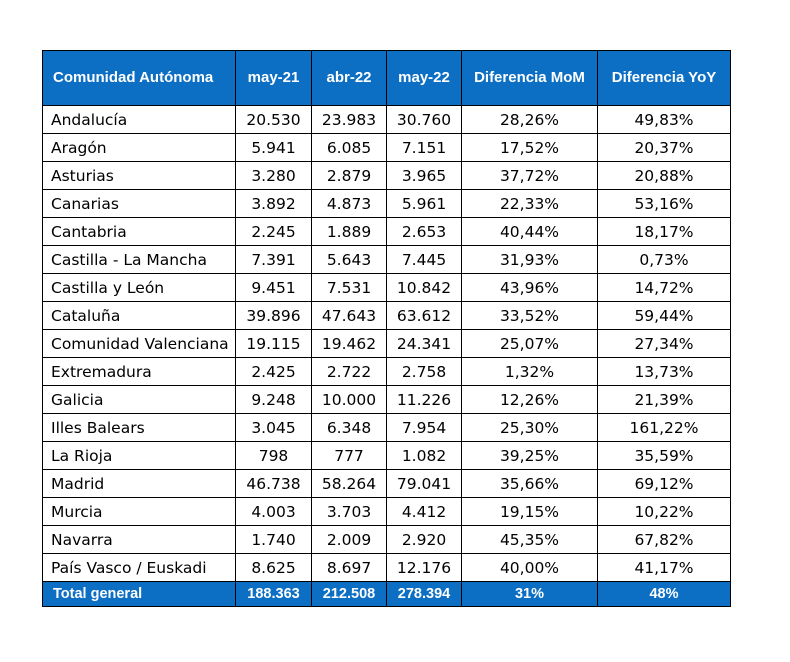 Image resolution: width=790 pixels, height=662 pixels. What do you see at coordinates (424, 259) in the screenshot?
I see `cell-may22: 7.445` at bounding box center [424, 259].